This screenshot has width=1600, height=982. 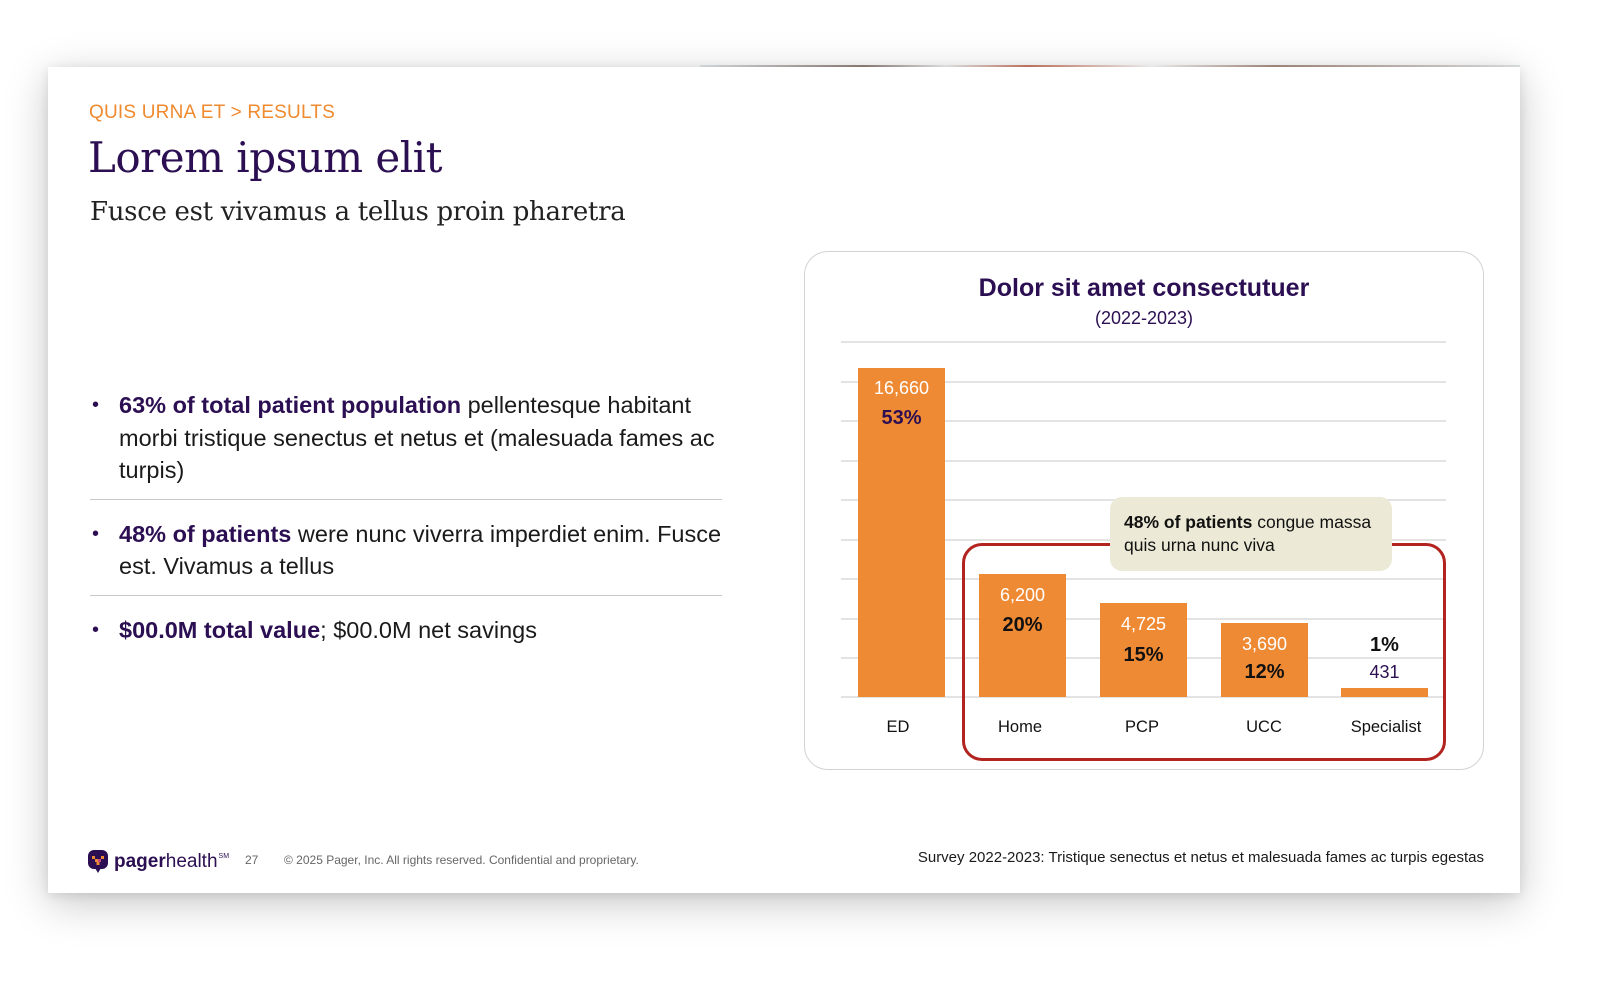 What do you see at coordinates (290, 405) in the screenshot?
I see `bullet-bold-text: 63% of total patient population` at bounding box center [290, 405].